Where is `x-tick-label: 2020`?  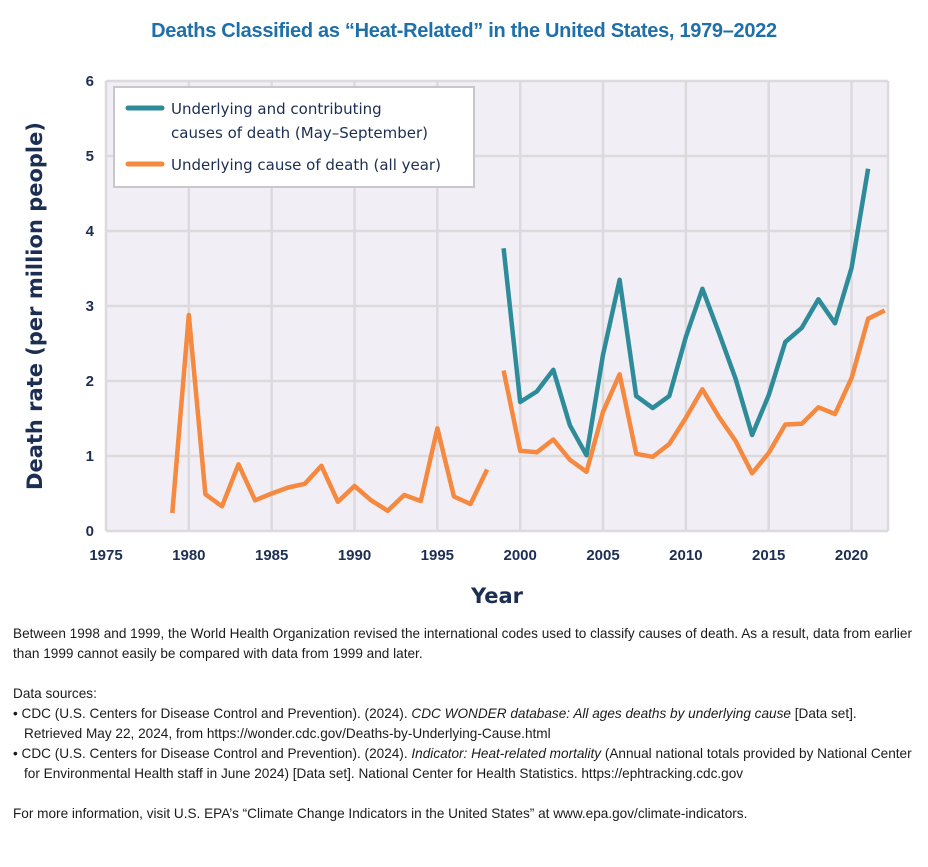 x-tick-label: 2020 is located at coordinates (851, 555).